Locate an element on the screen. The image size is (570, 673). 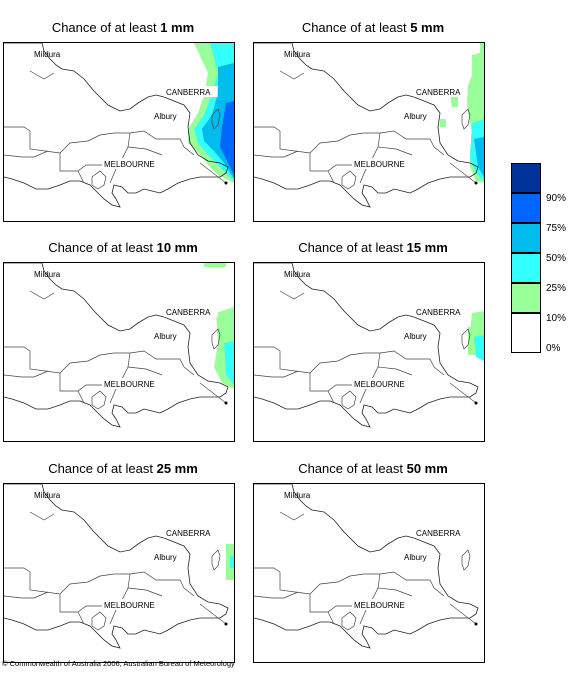
probability-legend: 90% 75% 50% 25% 10% 0% is located at coordinates (538, 258).